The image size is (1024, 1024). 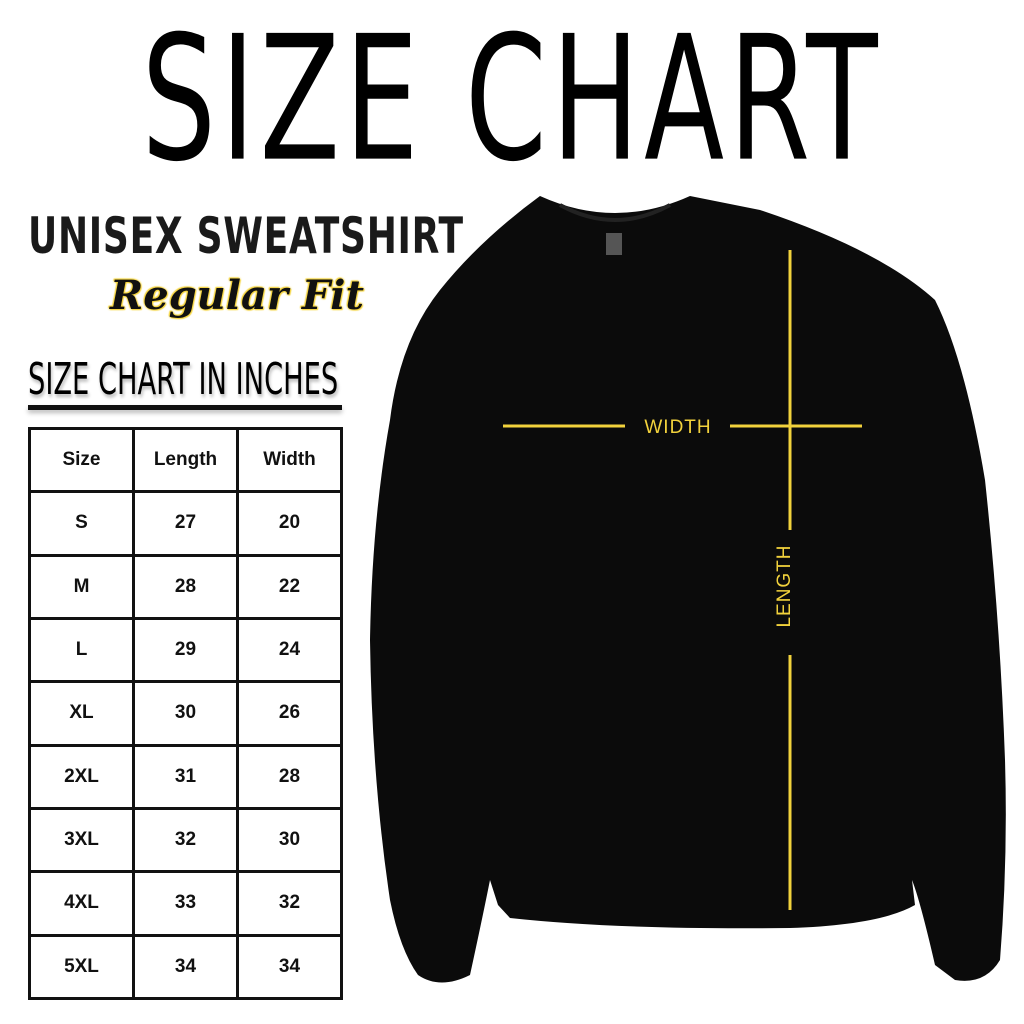 I want to click on table-row-cell: 3XL, so click(x=81, y=840).